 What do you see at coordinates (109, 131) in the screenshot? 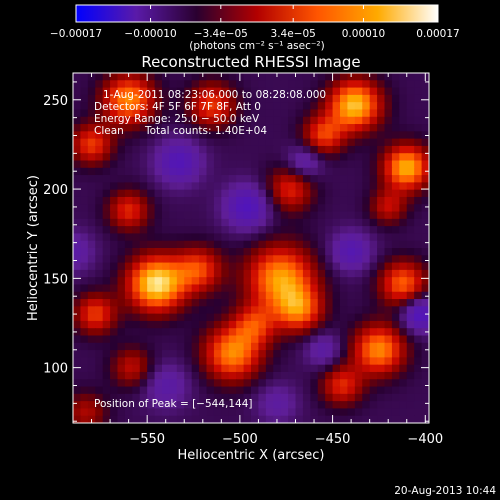
I see `annotation-method: Clean` at bounding box center [109, 131].